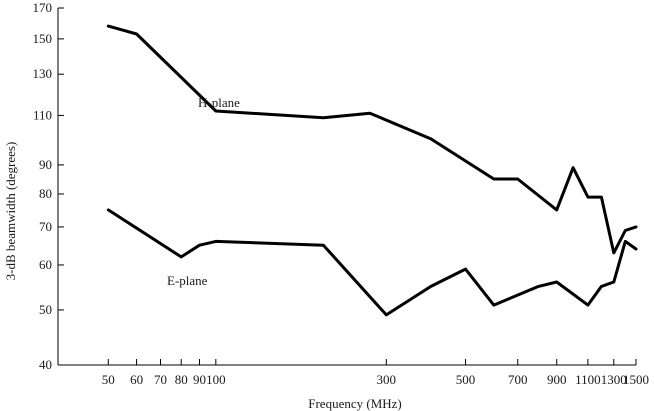 This screenshot has width=654, height=411. I want to click on series-label-e-plane: E-plane, so click(187, 280).